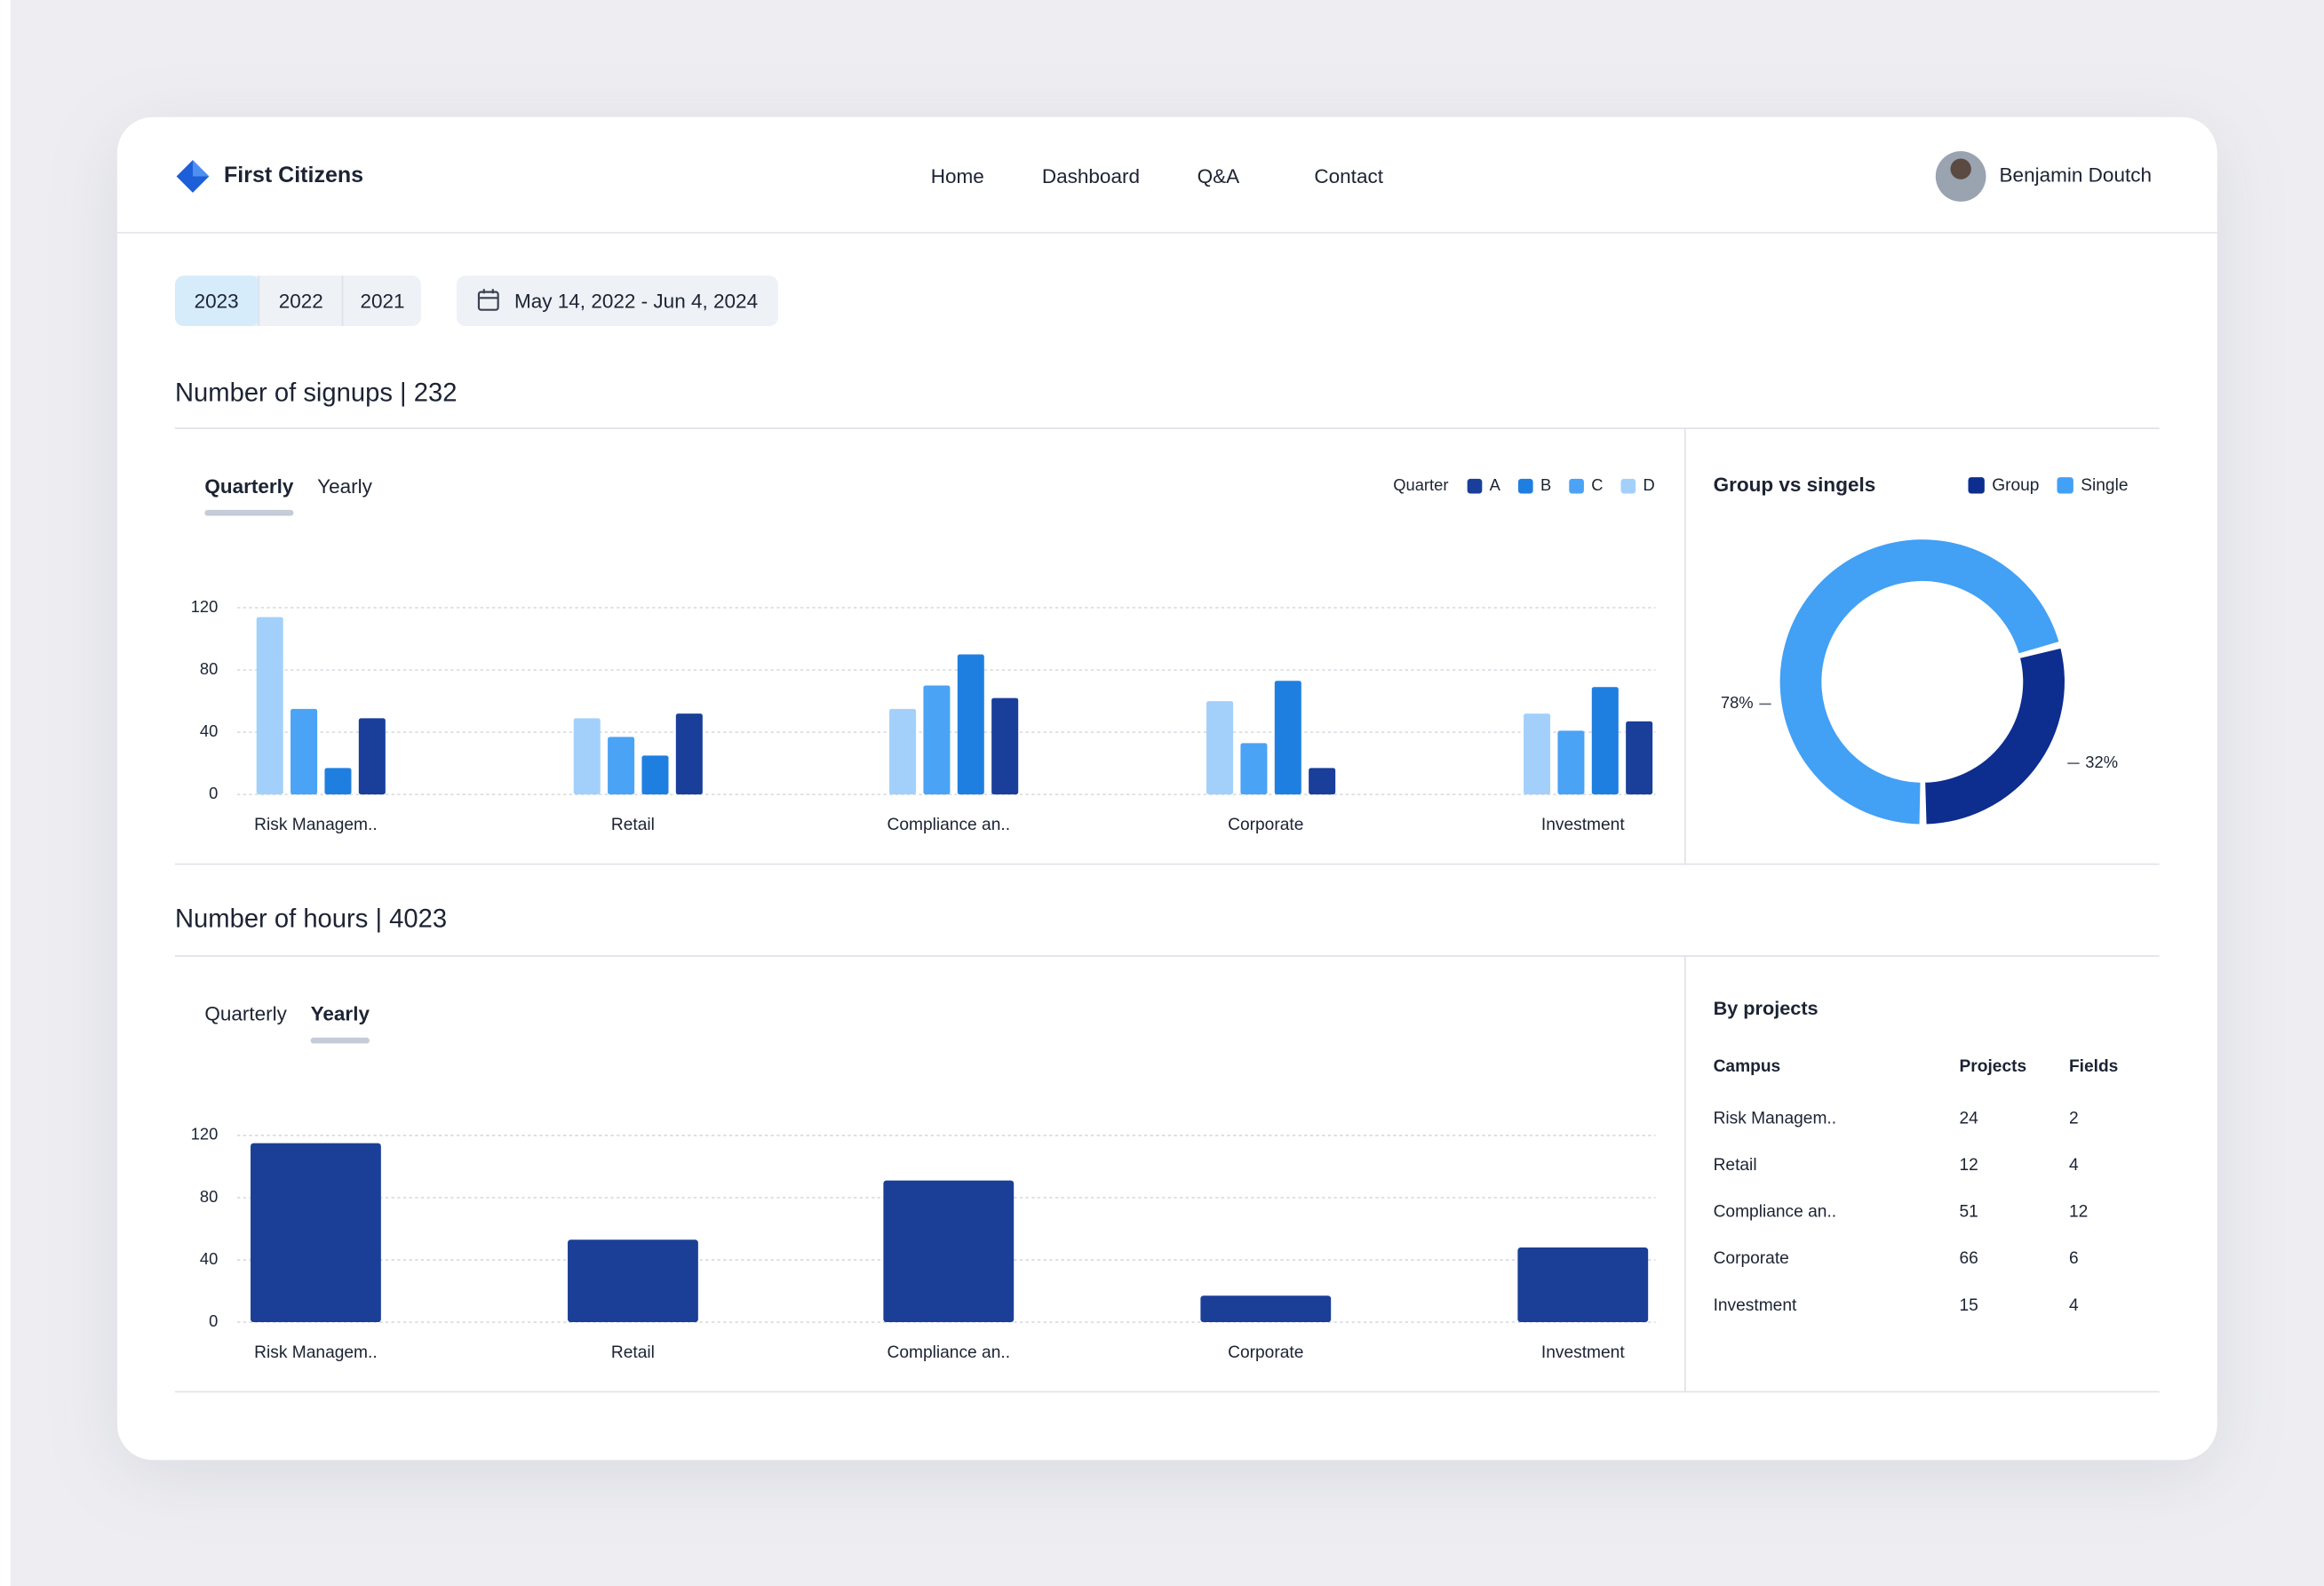 Image resolution: width=2324 pixels, height=1586 pixels. Describe the element at coordinates (1420, 485) in the screenshot. I see `legend-title: Quarter` at that location.